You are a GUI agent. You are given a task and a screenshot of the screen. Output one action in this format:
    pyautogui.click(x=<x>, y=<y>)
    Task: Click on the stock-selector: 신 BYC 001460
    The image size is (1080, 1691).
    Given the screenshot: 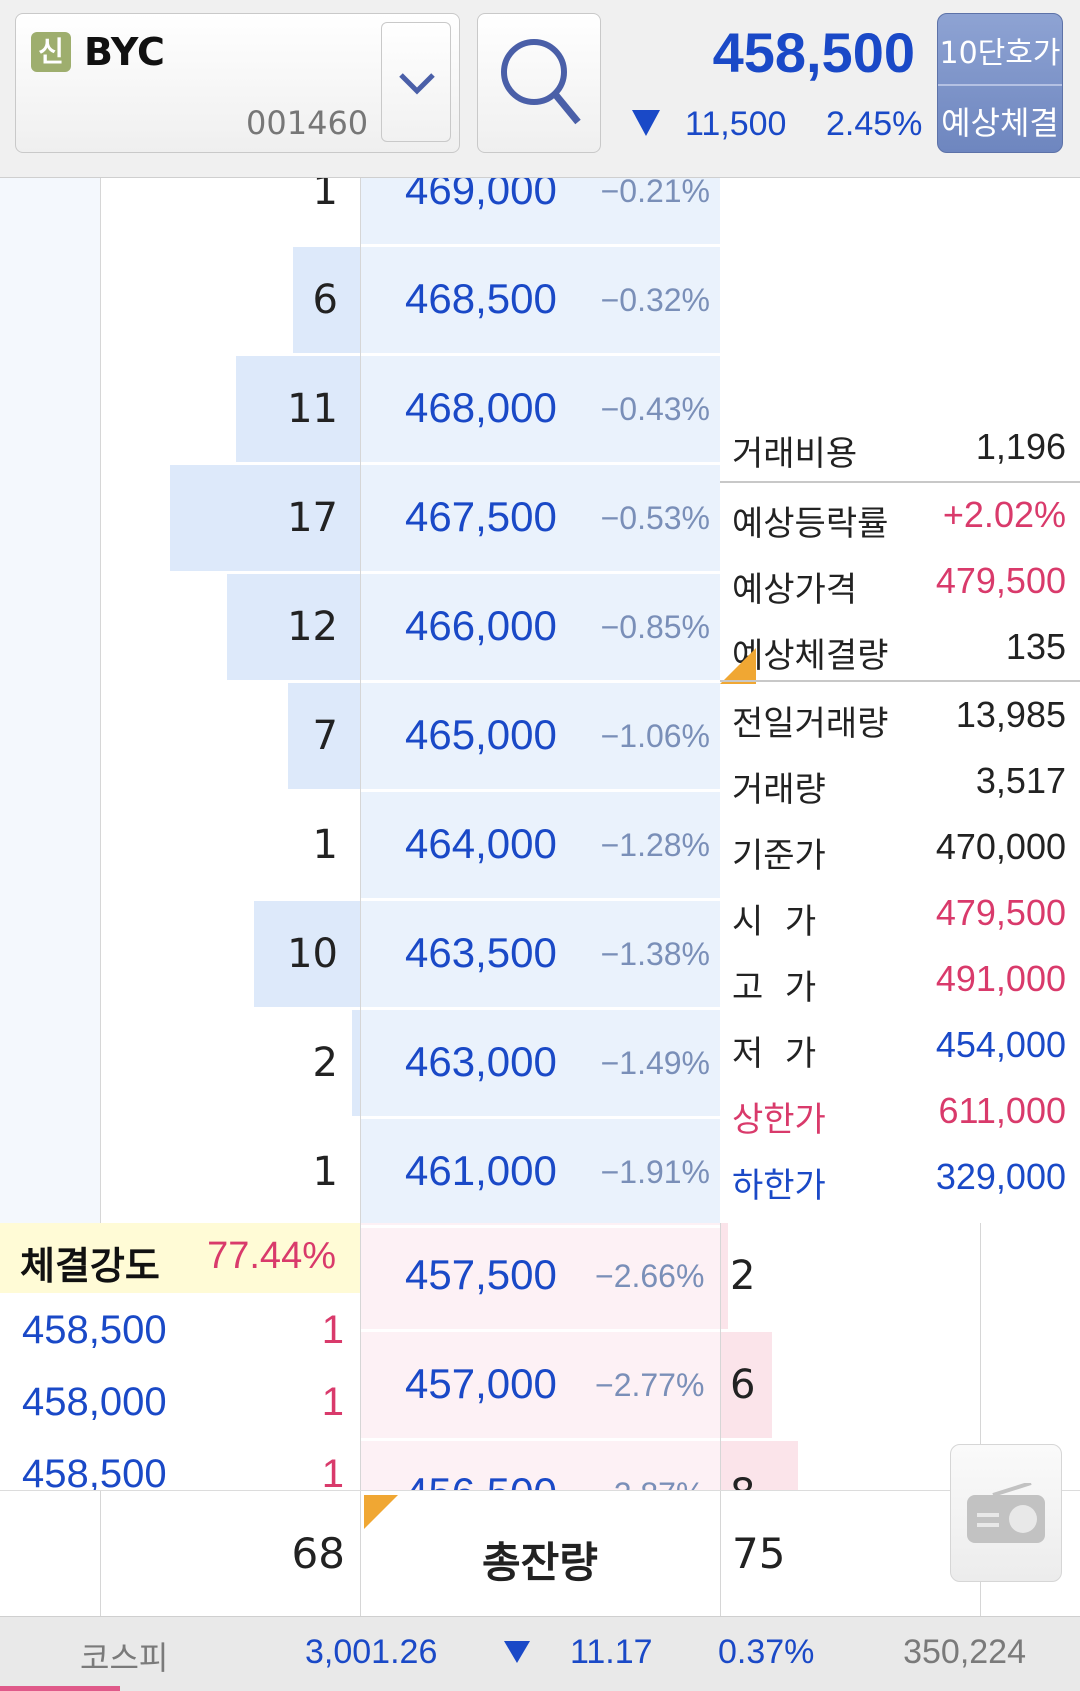 What is the action you would take?
    pyautogui.click(x=237, y=83)
    